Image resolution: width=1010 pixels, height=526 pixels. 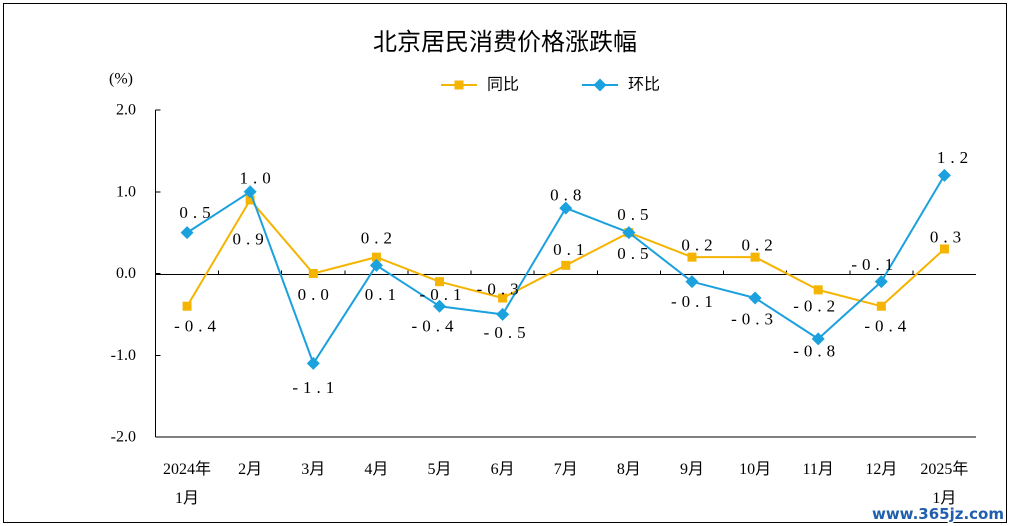 What do you see at coordinates (566, 469) in the screenshot?
I see `x-tick-label: 7月` at bounding box center [566, 469].